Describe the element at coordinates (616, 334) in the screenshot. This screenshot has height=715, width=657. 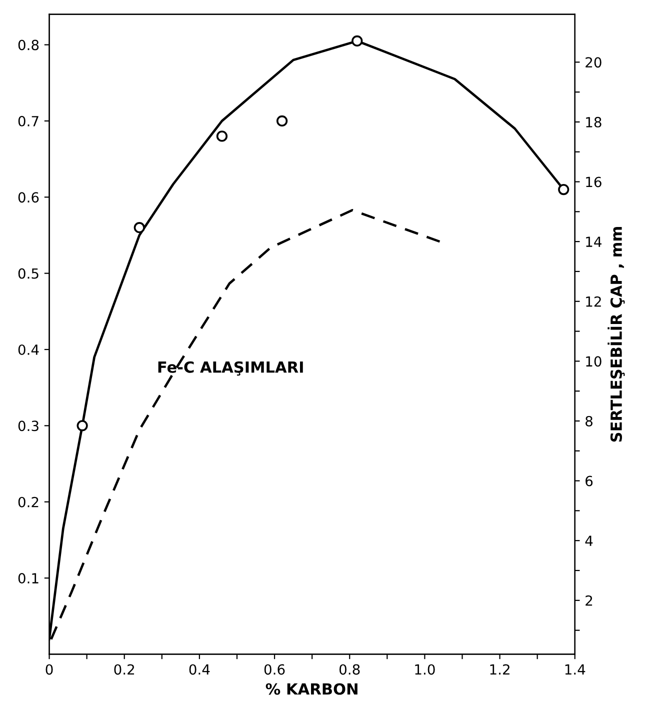
I see `y2-axis-title: SERTLEŞEBİLİR ÇAP , mm` at that location.